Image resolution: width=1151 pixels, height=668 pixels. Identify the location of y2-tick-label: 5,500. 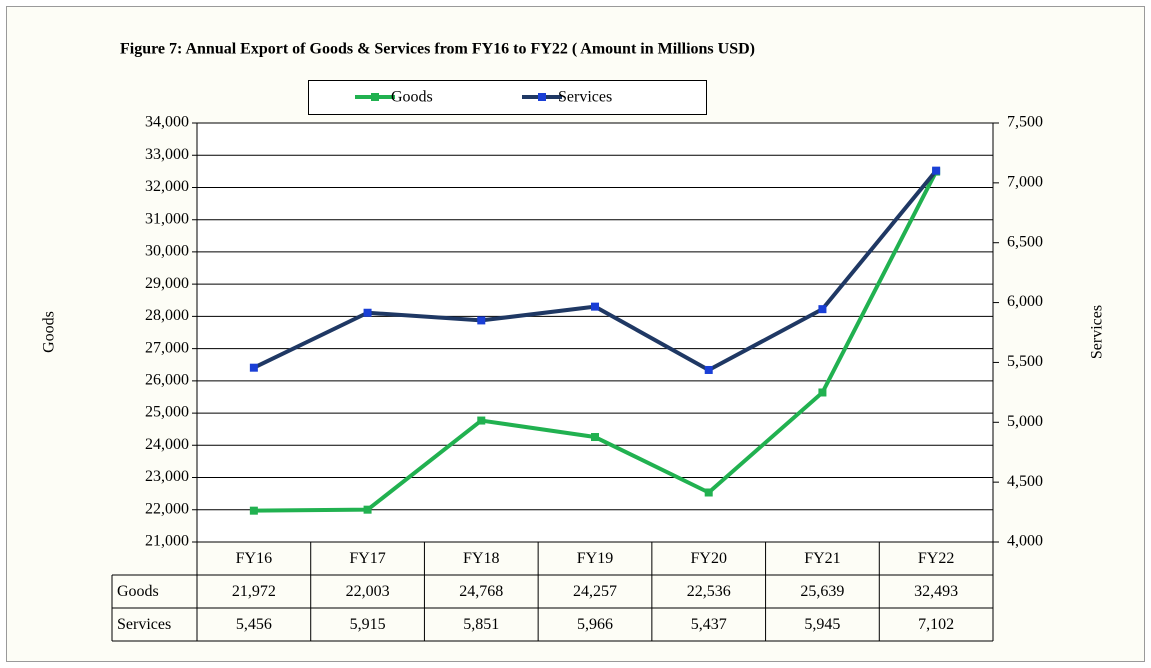
(1025, 361).